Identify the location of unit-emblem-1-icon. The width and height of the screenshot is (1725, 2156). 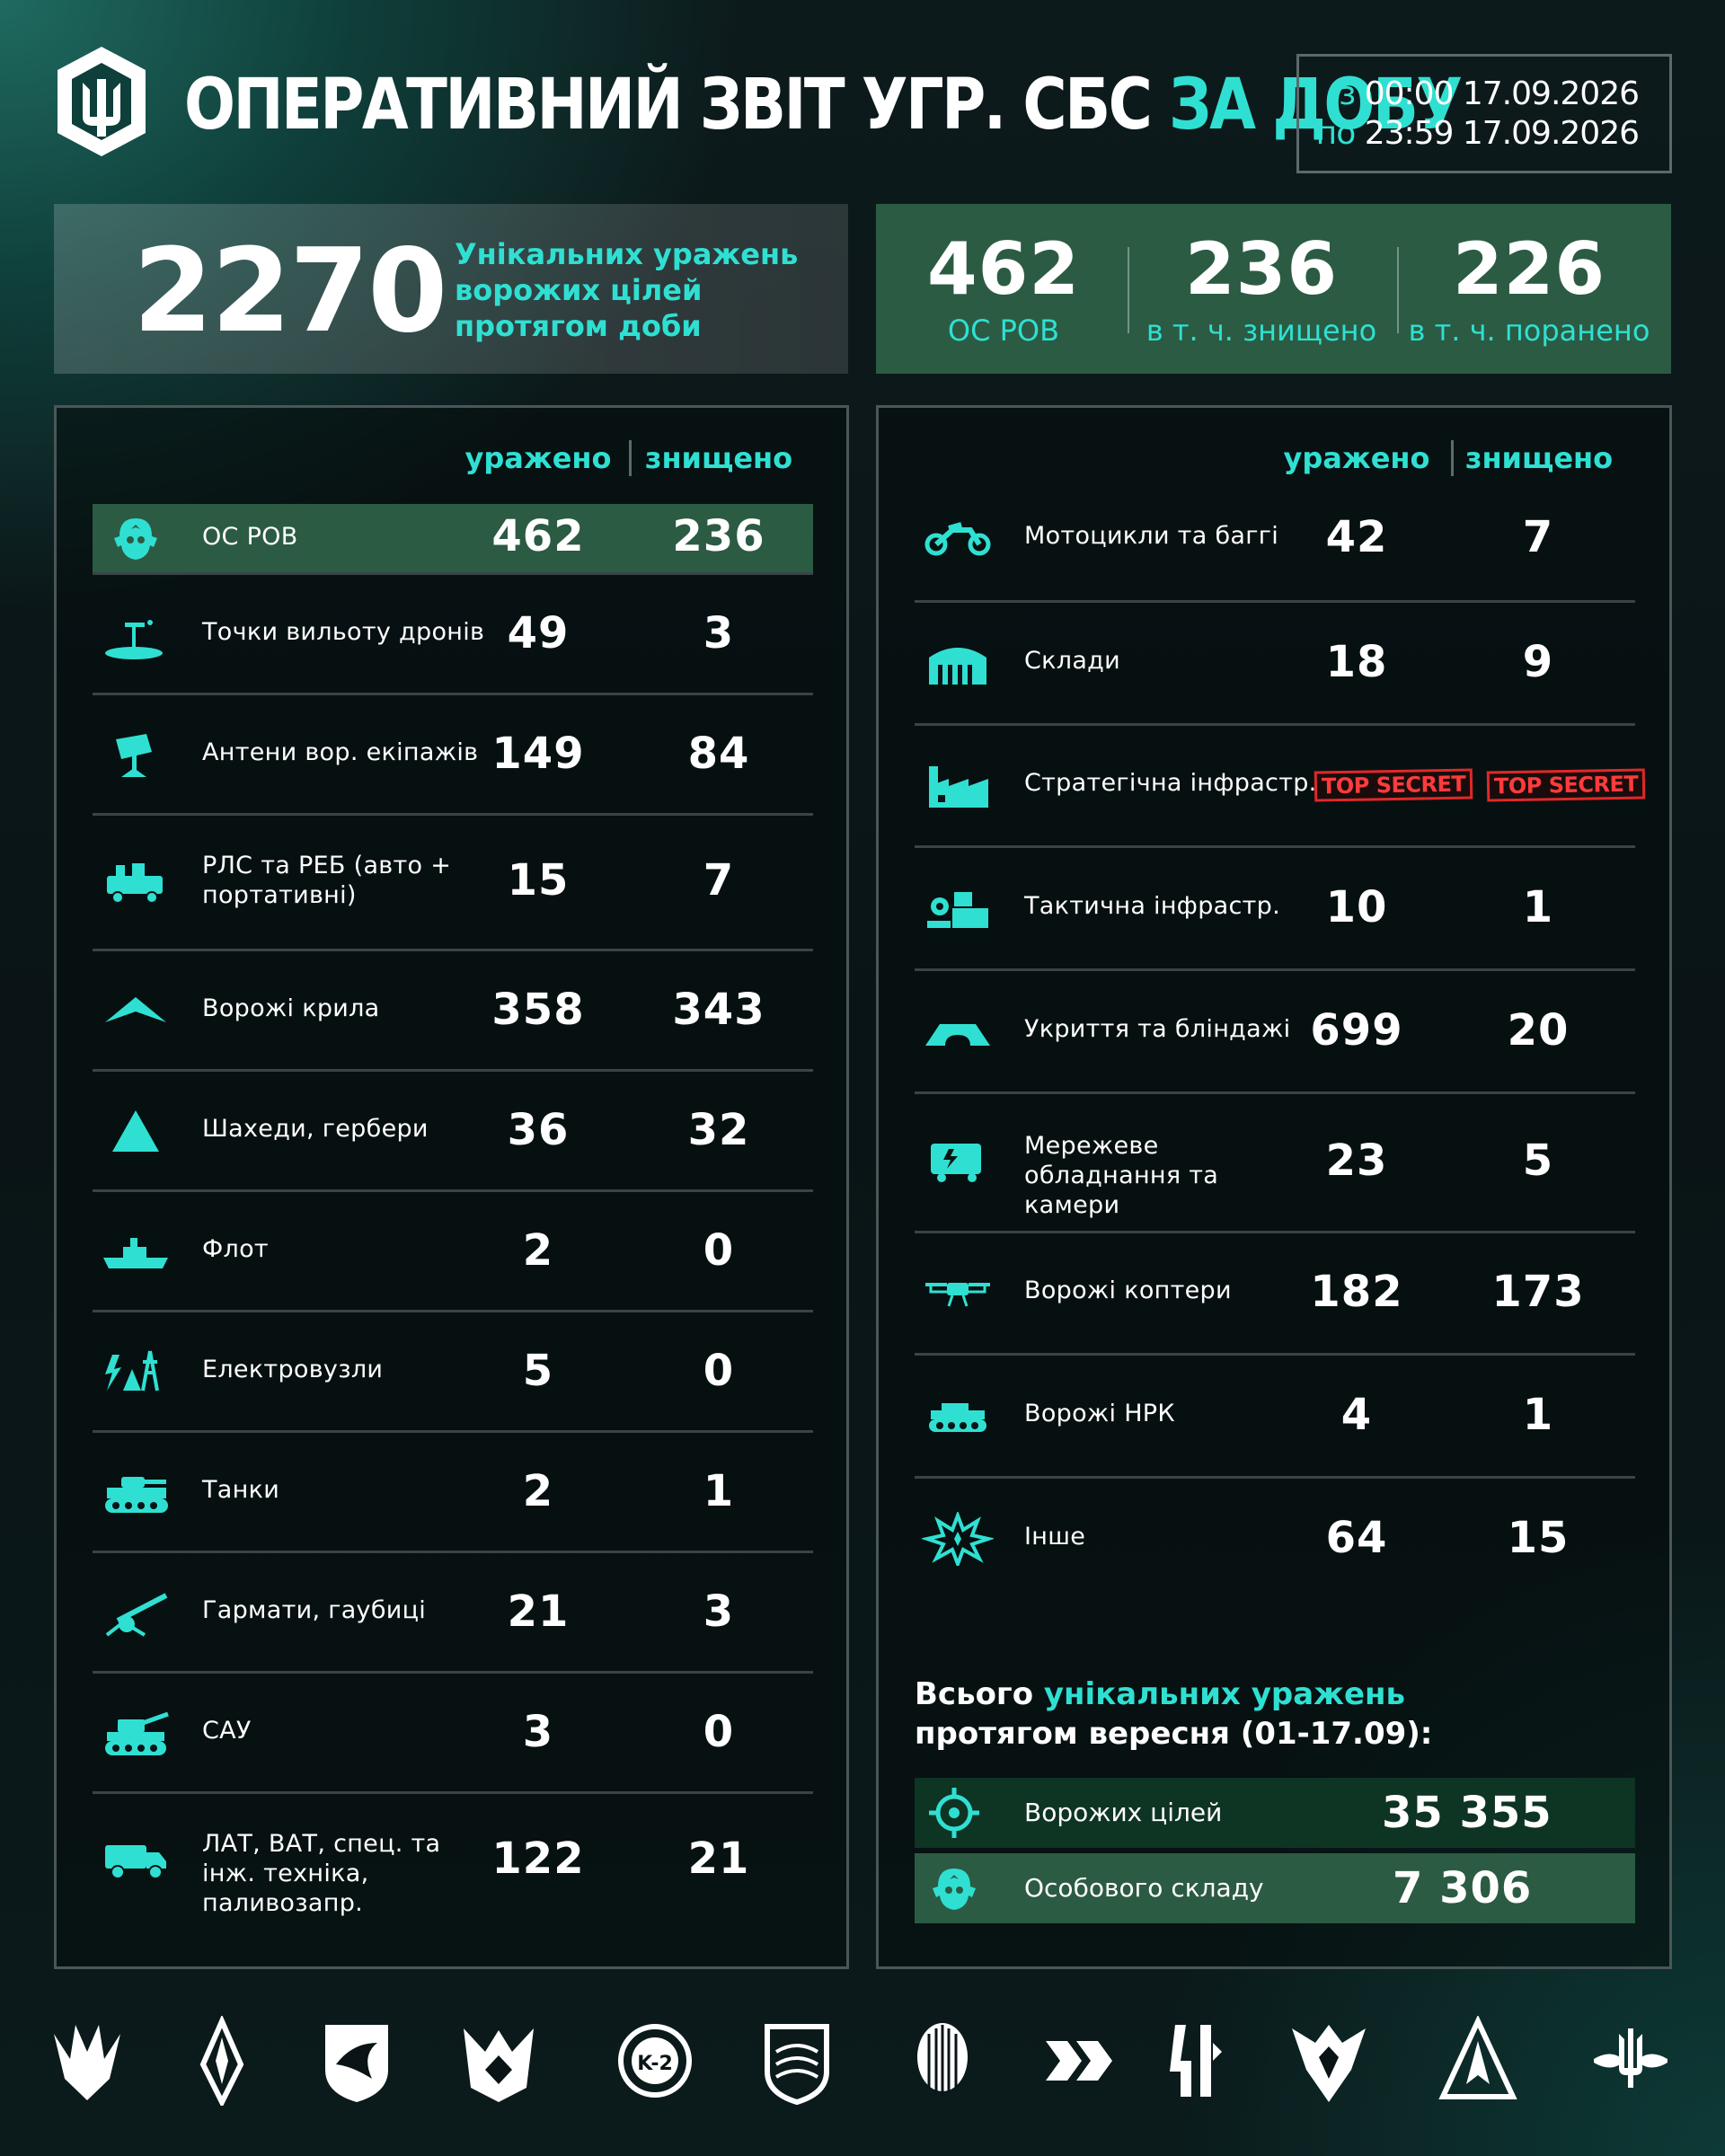
(87, 2062).